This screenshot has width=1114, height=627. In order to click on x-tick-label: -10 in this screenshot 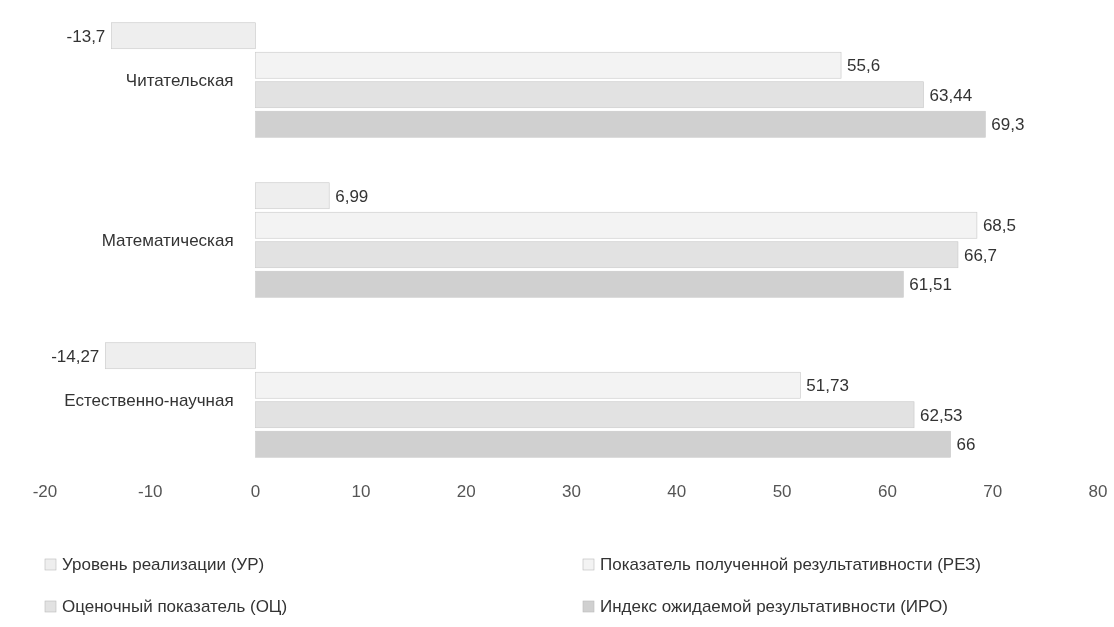, I will do `click(150, 491)`.